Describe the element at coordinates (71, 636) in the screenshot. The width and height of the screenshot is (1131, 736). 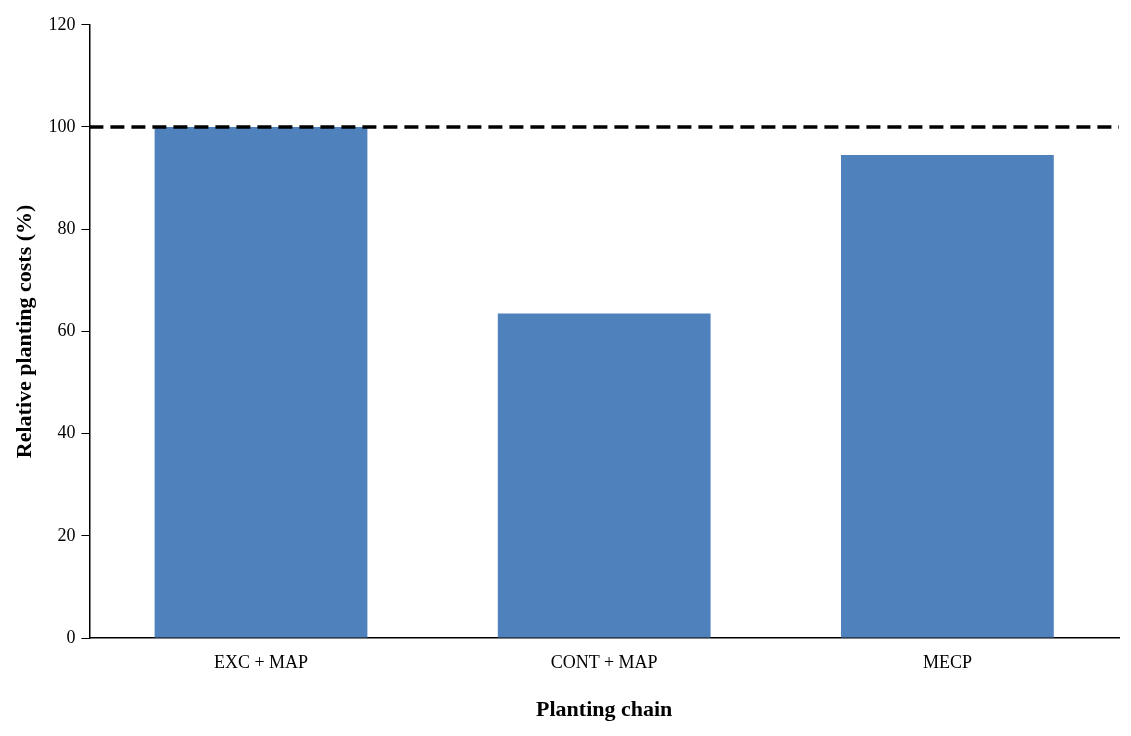
I see `y-tick-label: 0` at that location.